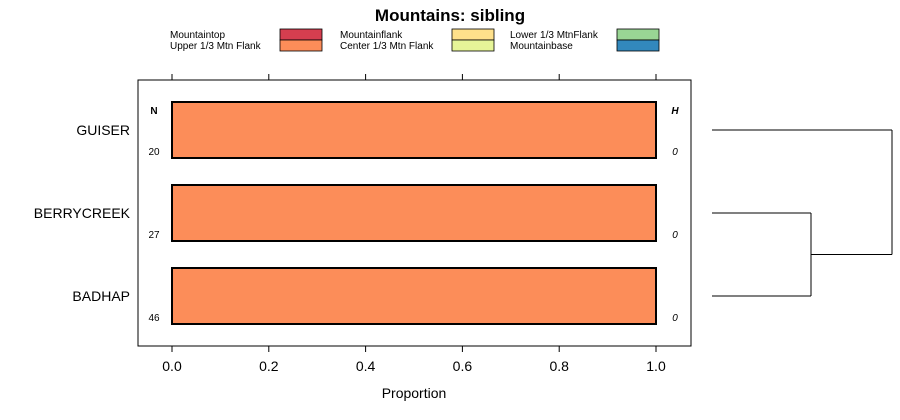 The height and width of the screenshot is (420, 900). Describe the element at coordinates (450, 15) in the screenshot. I see `chart-title: Mountains: sibling` at that location.